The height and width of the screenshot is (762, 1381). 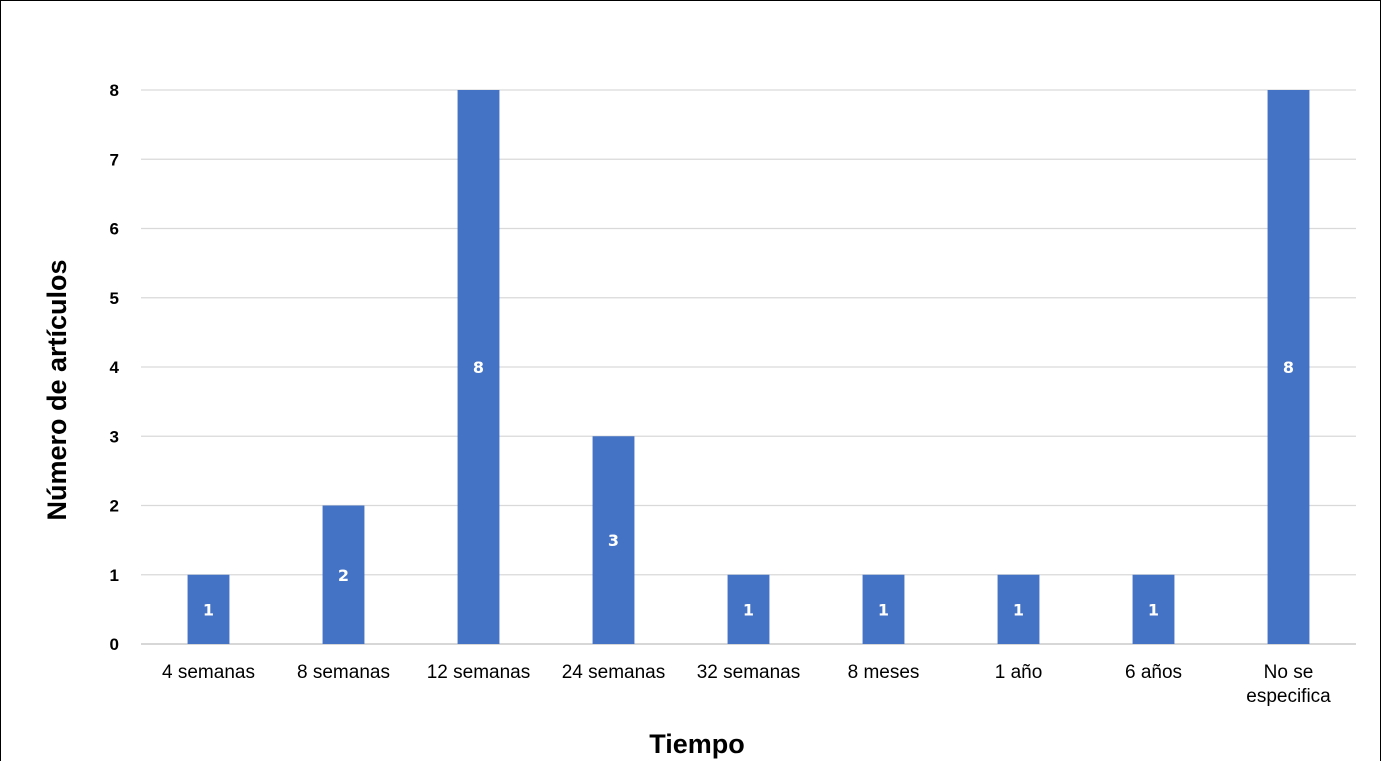 What do you see at coordinates (114, 575) in the screenshot?
I see `y-tick-label: 1` at bounding box center [114, 575].